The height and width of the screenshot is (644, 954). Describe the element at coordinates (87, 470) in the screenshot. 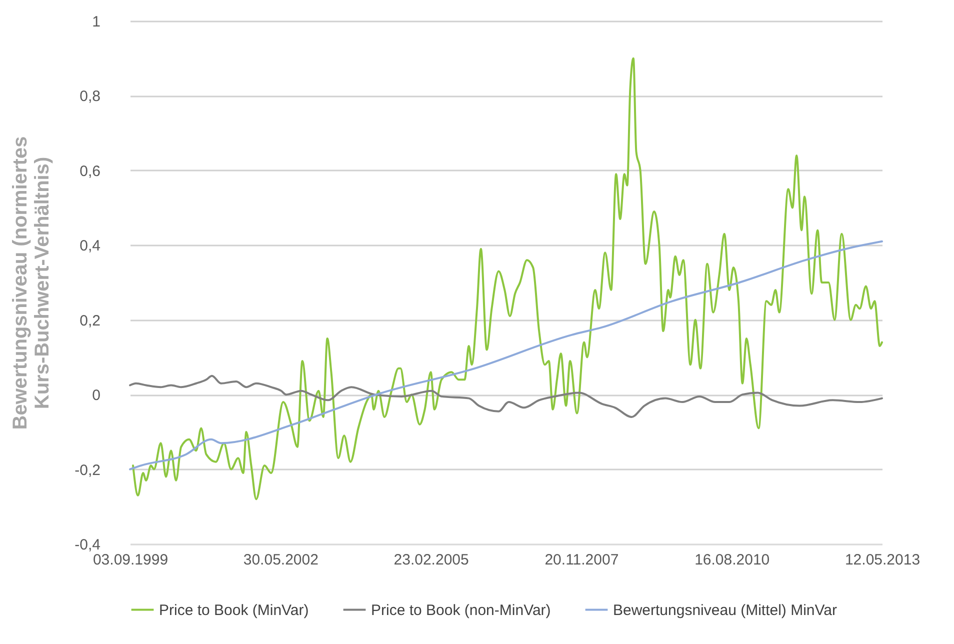

I see `y-tick-label: -0,2` at that location.